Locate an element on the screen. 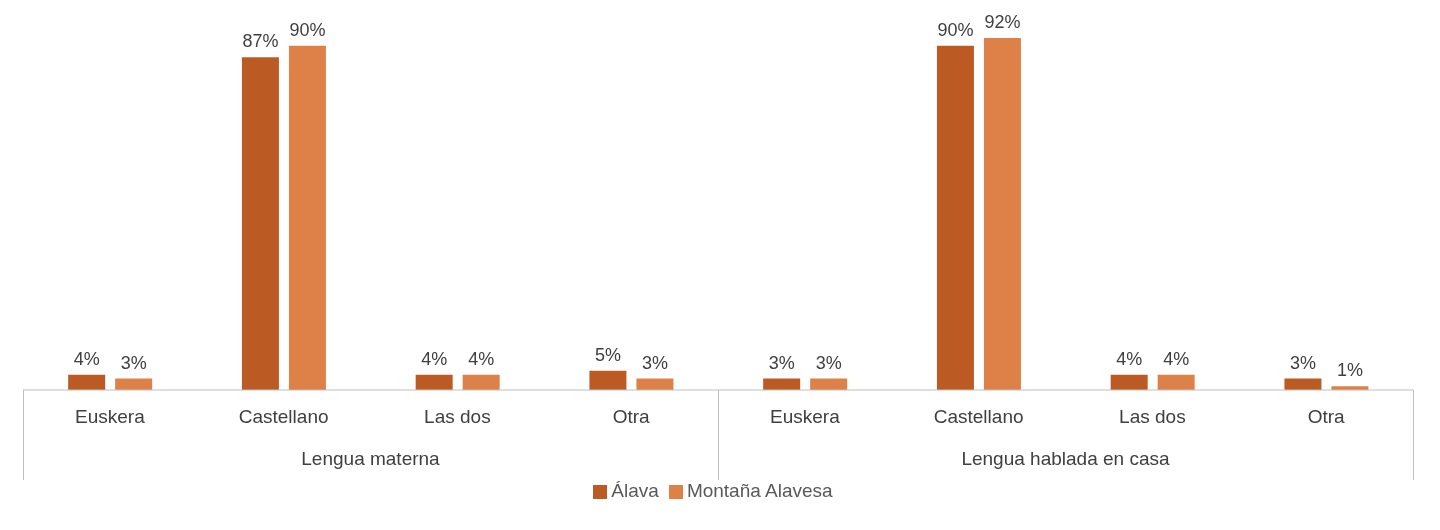 The image size is (1440, 530). data-label: 92% is located at coordinates (1002, 22).